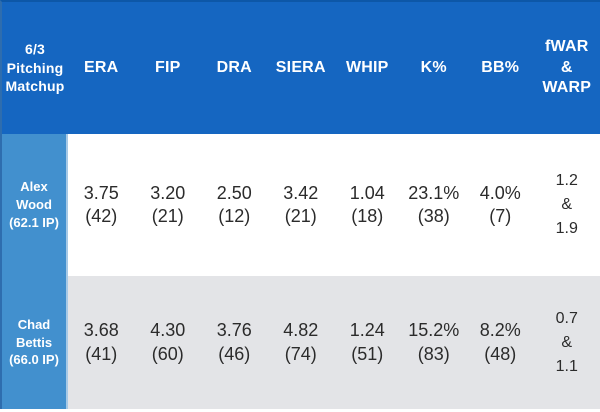 The image size is (600, 412). What do you see at coordinates (168, 67) in the screenshot?
I see `header-cell-fip: FIP` at bounding box center [168, 67].